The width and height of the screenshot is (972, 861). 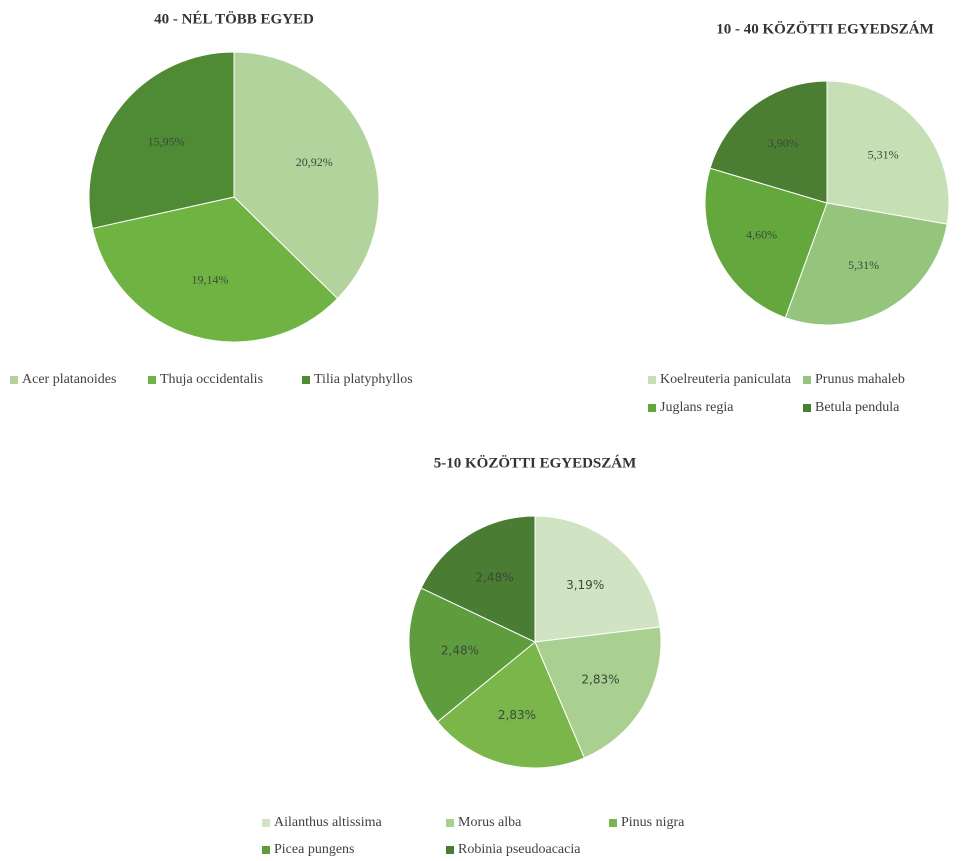 I want to click on chart-title: 10 - 40 KÖZÖTTI EGYEDSZÁM, so click(x=825, y=28).